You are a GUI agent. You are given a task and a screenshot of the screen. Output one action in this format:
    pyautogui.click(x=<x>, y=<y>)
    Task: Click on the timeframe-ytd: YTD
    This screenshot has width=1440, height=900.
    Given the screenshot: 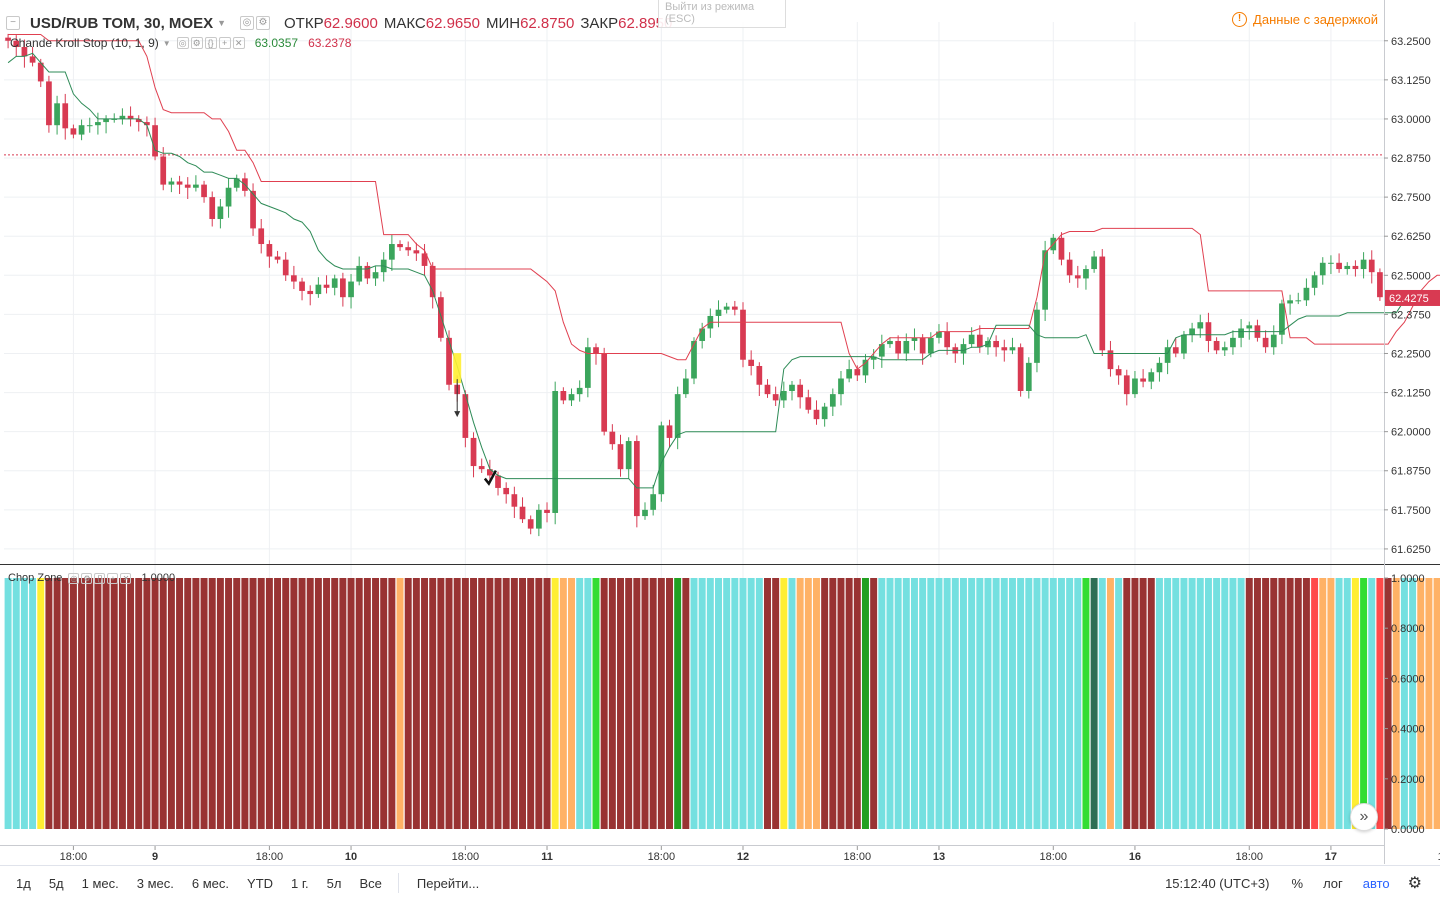 What is the action you would take?
    pyautogui.click(x=260, y=883)
    